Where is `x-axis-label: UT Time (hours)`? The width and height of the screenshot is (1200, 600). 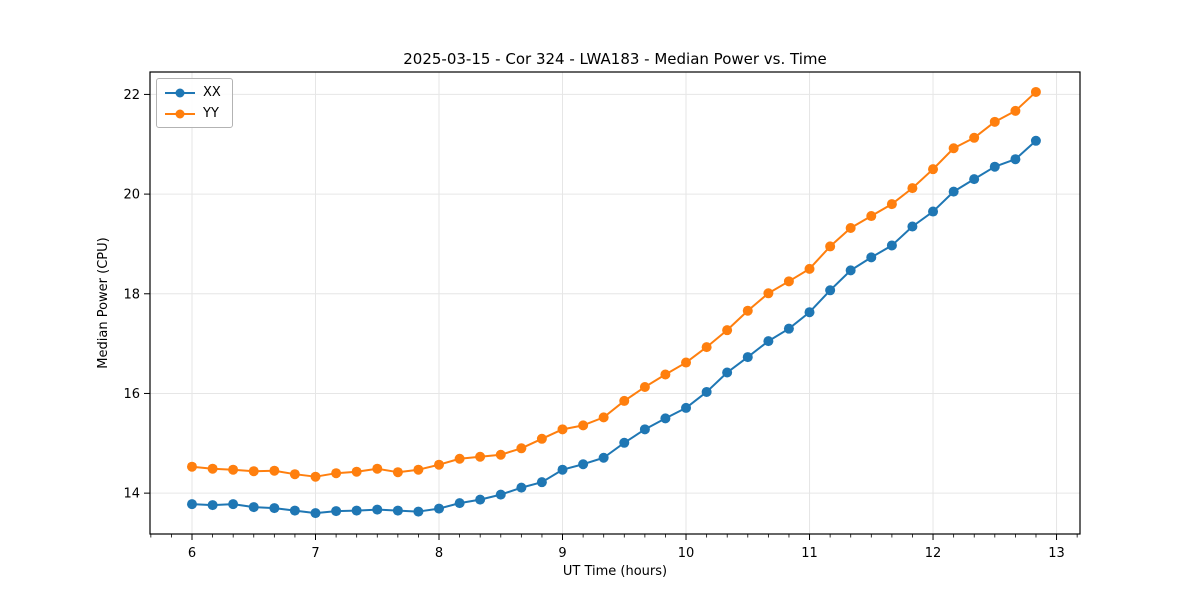 x-axis-label: UT Time (hours) is located at coordinates (615, 571).